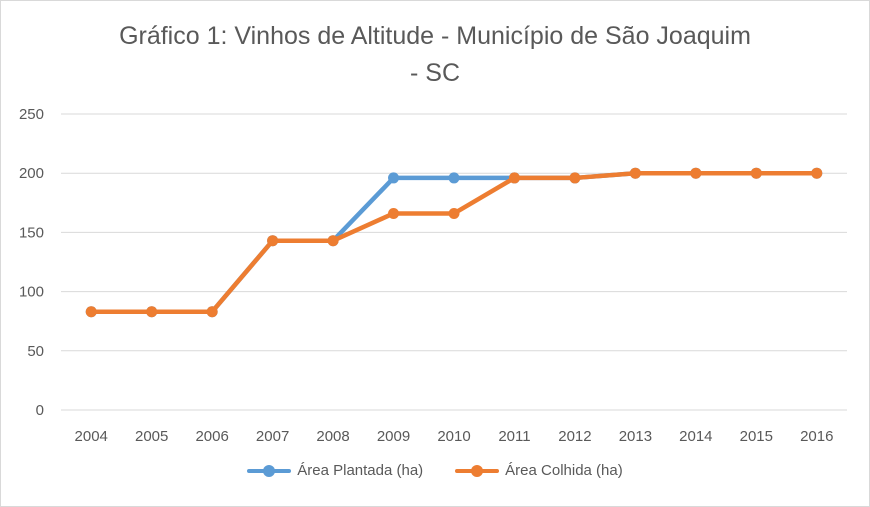 Image resolution: width=870 pixels, height=507 pixels. Describe the element at coordinates (91, 436) in the screenshot. I see `x-tick-label-2004: 2004` at that location.